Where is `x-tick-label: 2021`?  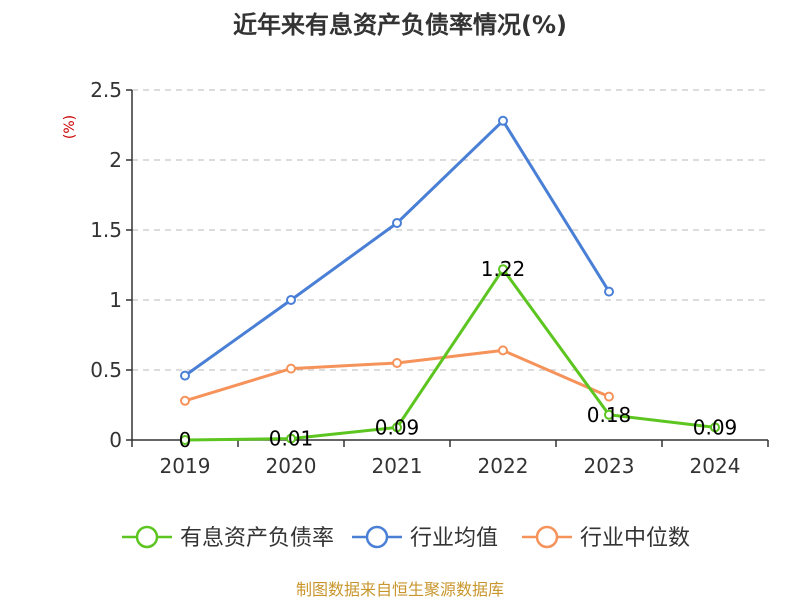
x-tick-label: 2021 is located at coordinates (397, 466).